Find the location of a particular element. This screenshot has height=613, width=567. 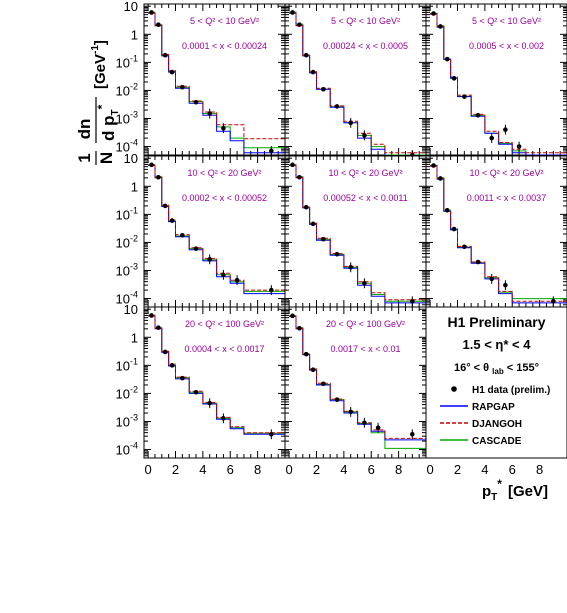

y-label-unit: [GeV-1] is located at coordinates (99, 64).